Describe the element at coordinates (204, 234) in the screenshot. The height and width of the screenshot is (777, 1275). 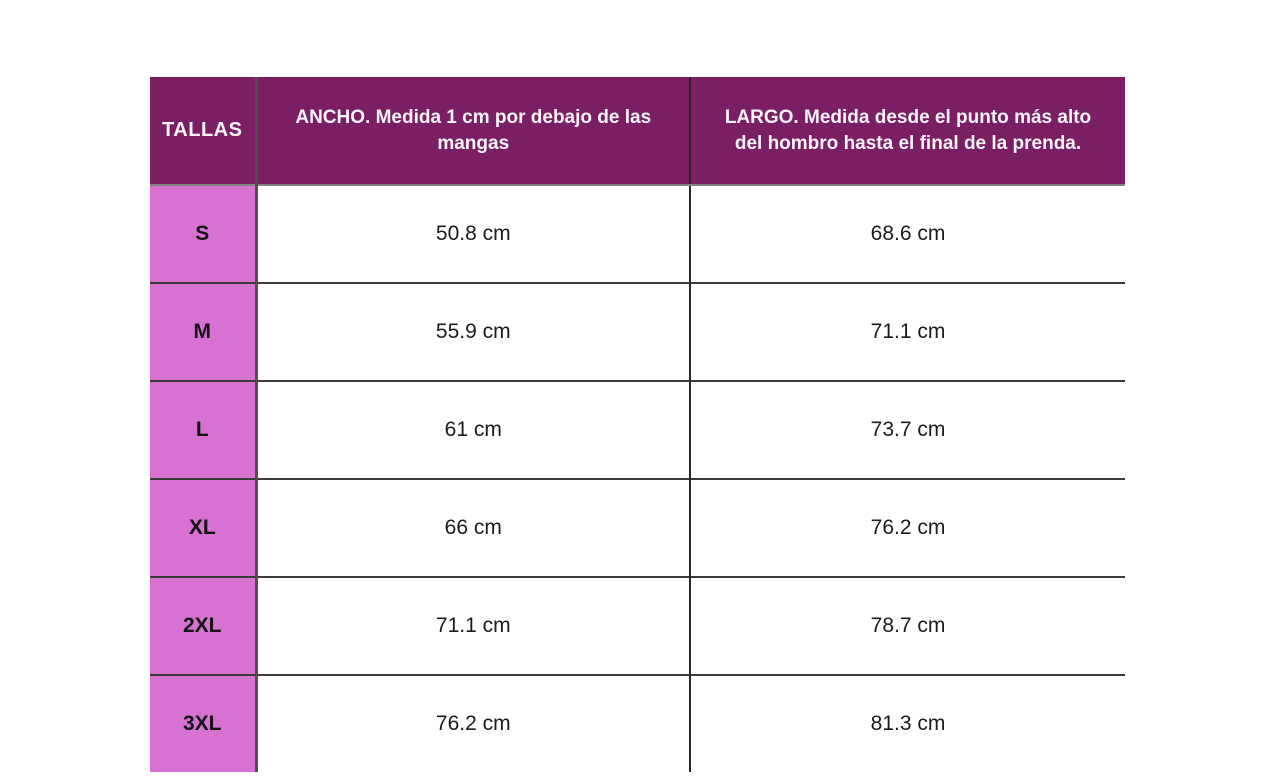
I see `size-label-s: S` at that location.